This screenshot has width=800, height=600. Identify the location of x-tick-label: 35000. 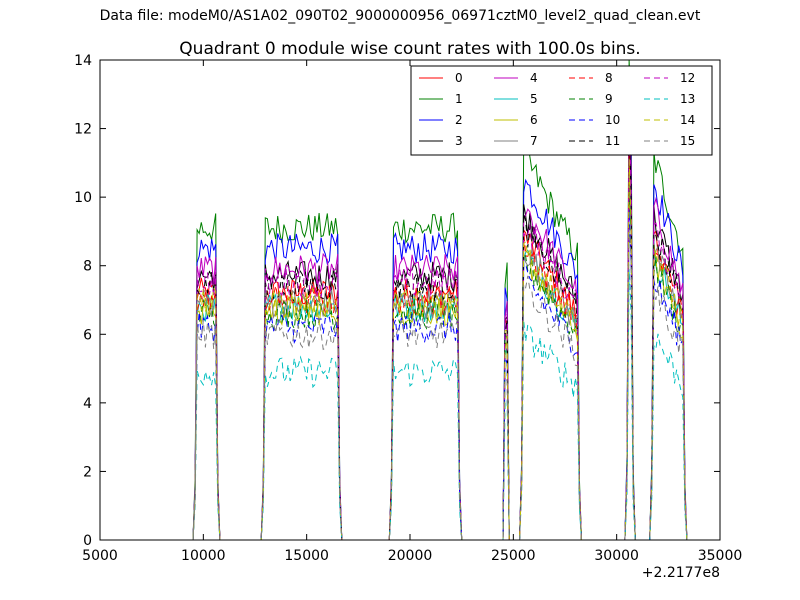
(720, 556).